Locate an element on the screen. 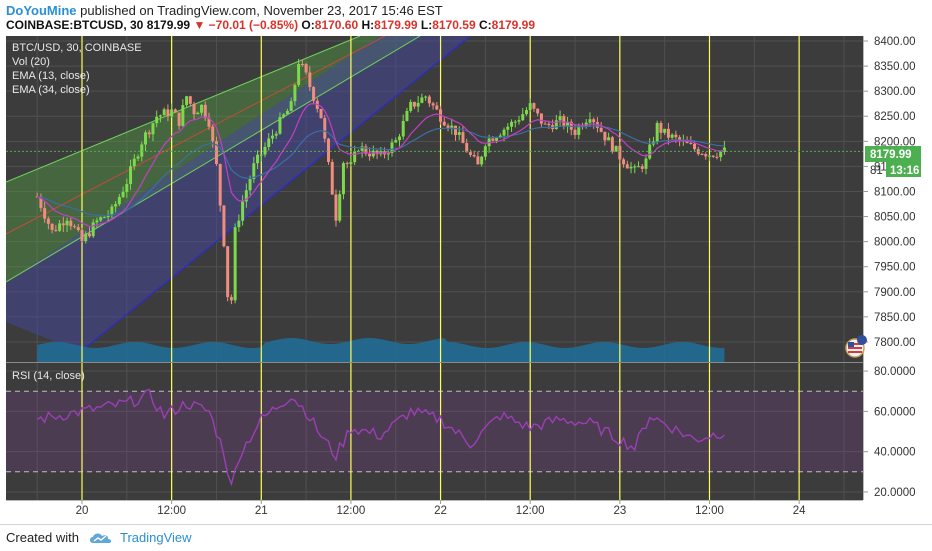  flag-indicator-icon is located at coordinates (856, 346).